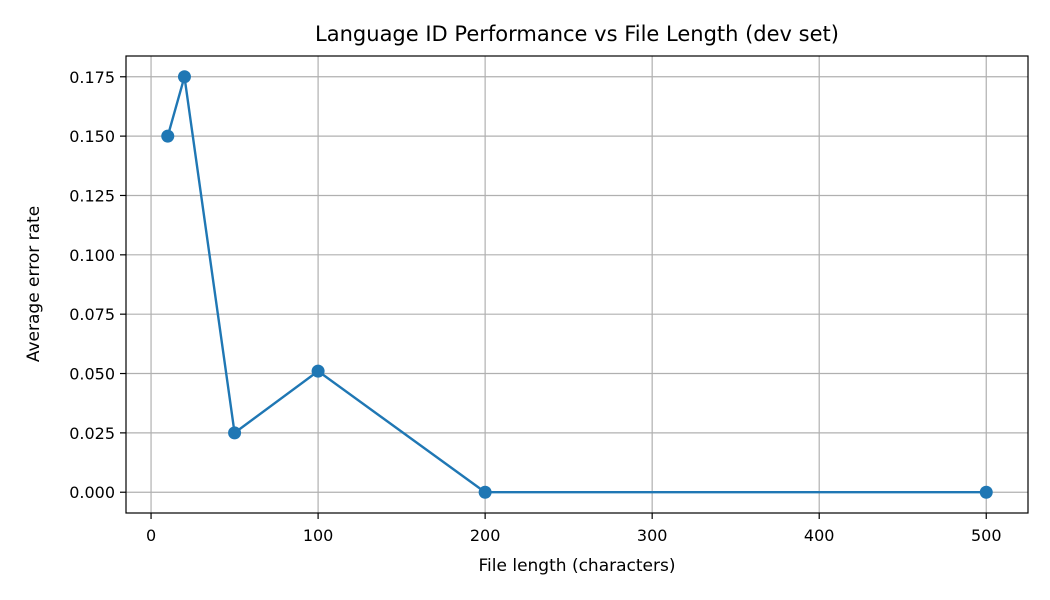 The height and width of the screenshot is (600, 1050). I want to click on y-tick-label: 0.050, so click(92, 374).